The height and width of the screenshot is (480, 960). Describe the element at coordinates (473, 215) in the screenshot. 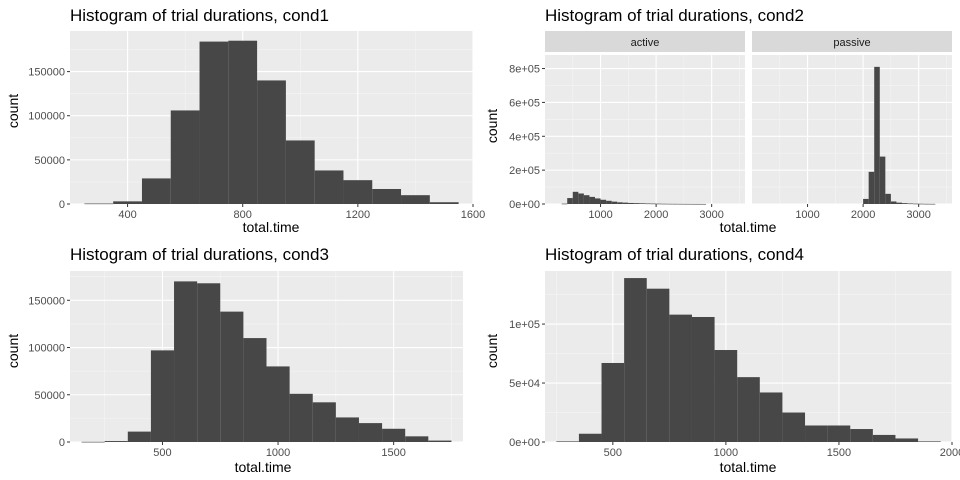

I see `x-tick-label: 1600` at that location.